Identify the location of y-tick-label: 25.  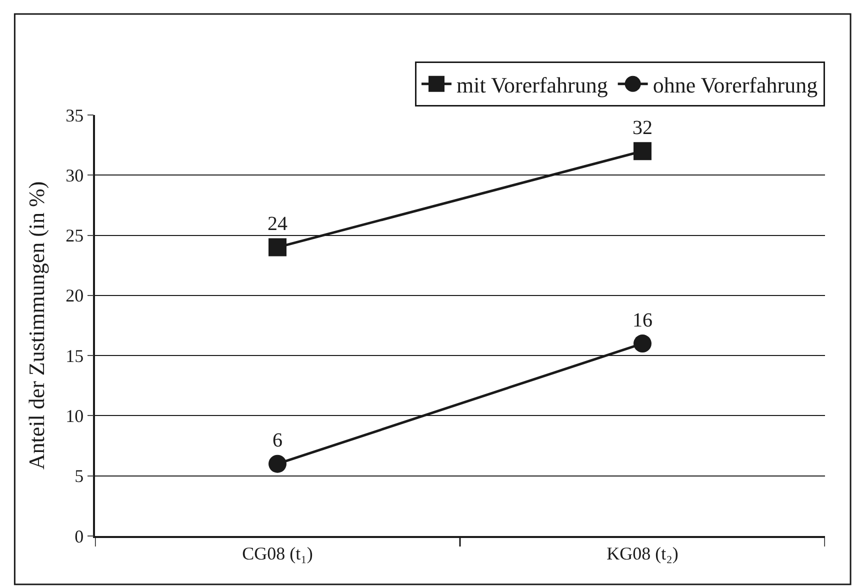
(75, 236).